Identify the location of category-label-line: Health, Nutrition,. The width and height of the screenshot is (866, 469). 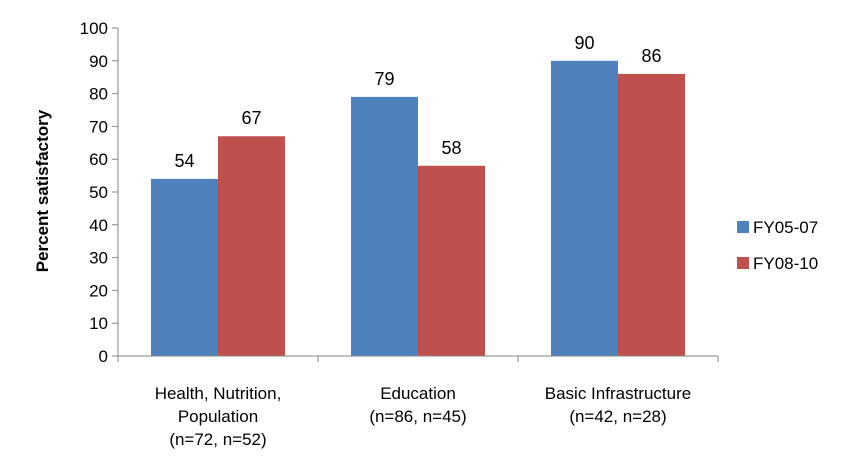
(218, 393).